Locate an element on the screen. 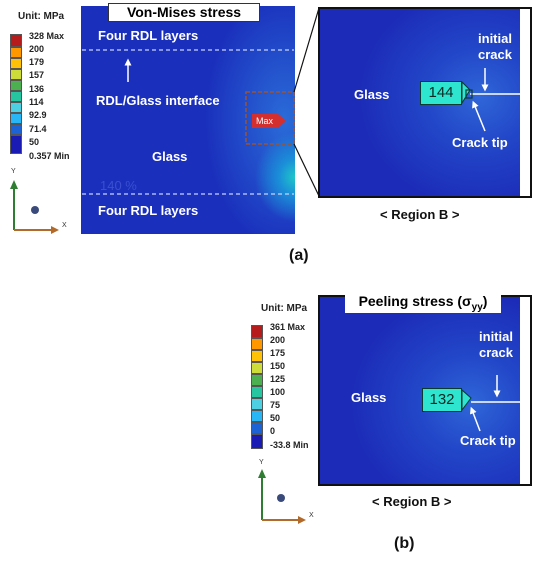 This screenshot has width=550, height=563. legend-b-value: 0 is located at coordinates (273, 431).